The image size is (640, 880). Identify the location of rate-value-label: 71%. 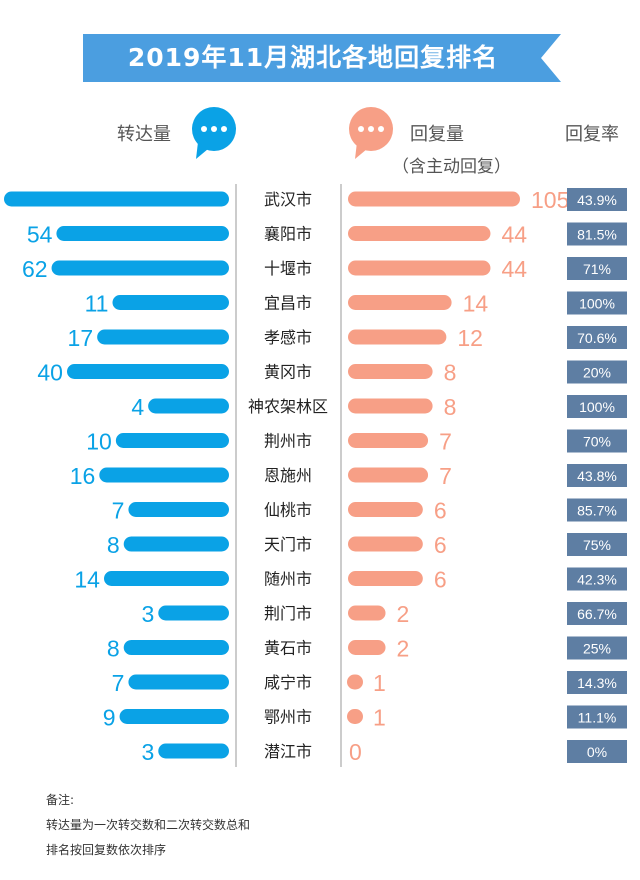
(597, 269).